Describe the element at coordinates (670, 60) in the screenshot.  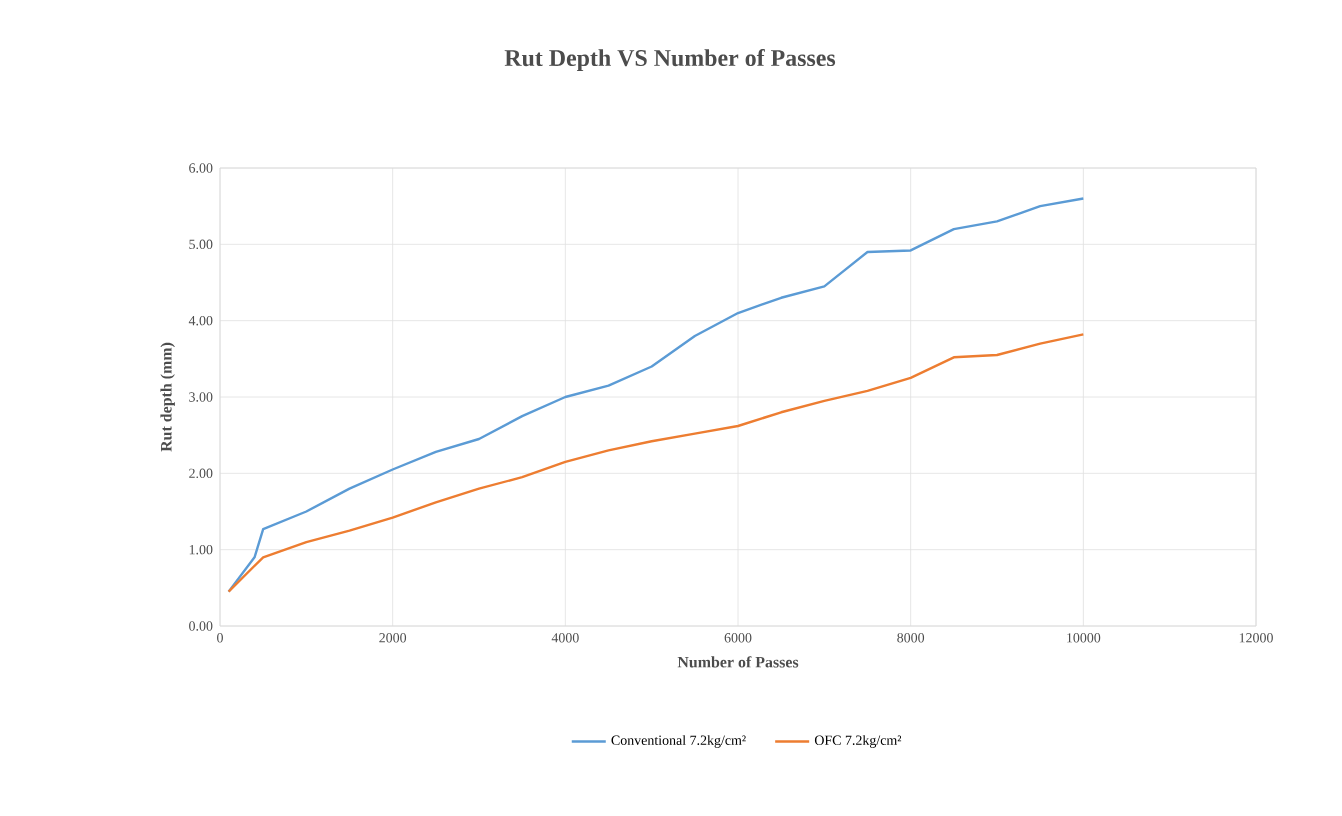
I see `chart-title: Rut Depth VS Number of Passes` at that location.